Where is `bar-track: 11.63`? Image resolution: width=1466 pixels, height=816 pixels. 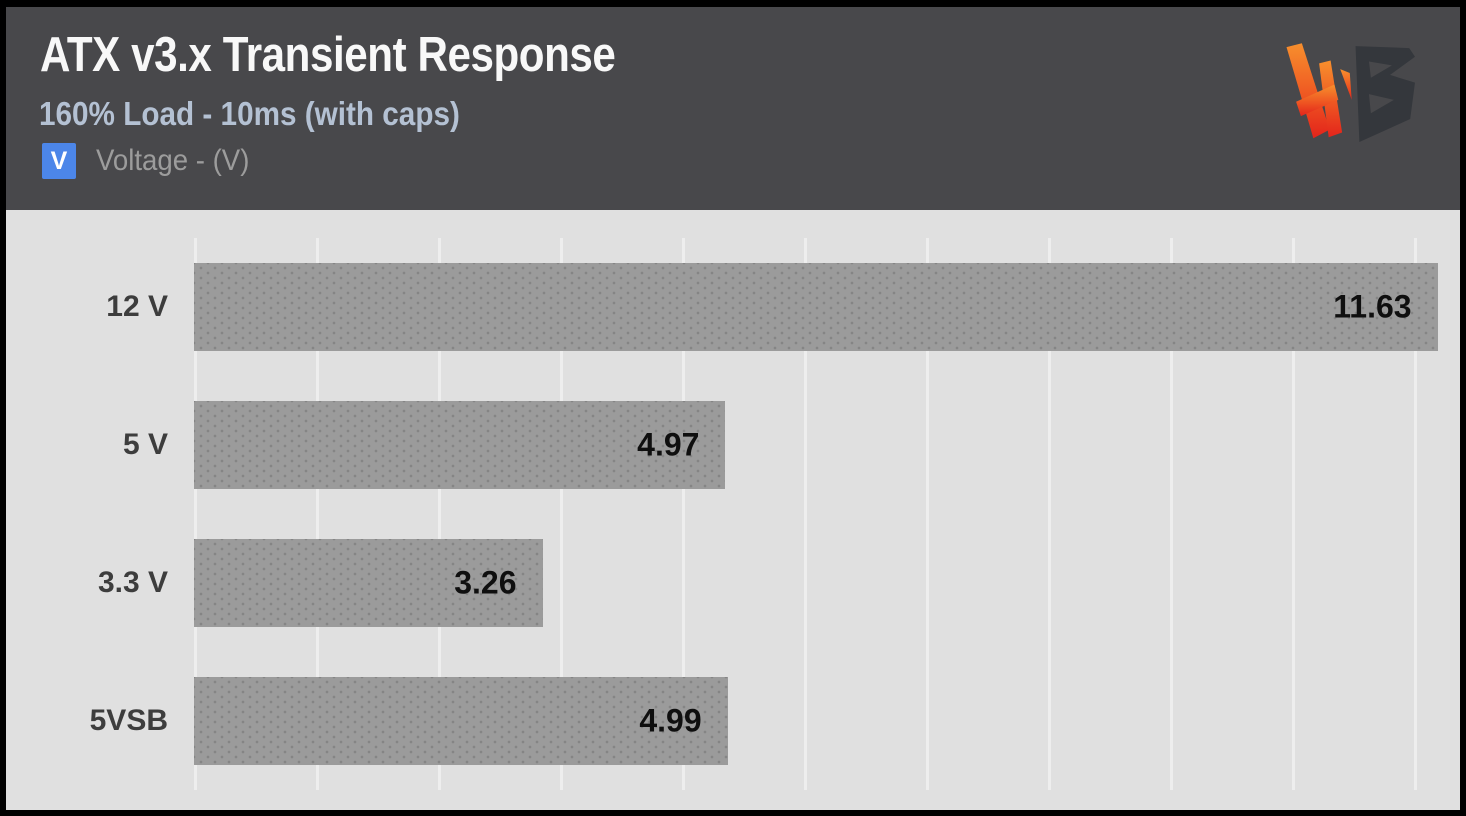
bar-track: 11.63 is located at coordinates (827, 307).